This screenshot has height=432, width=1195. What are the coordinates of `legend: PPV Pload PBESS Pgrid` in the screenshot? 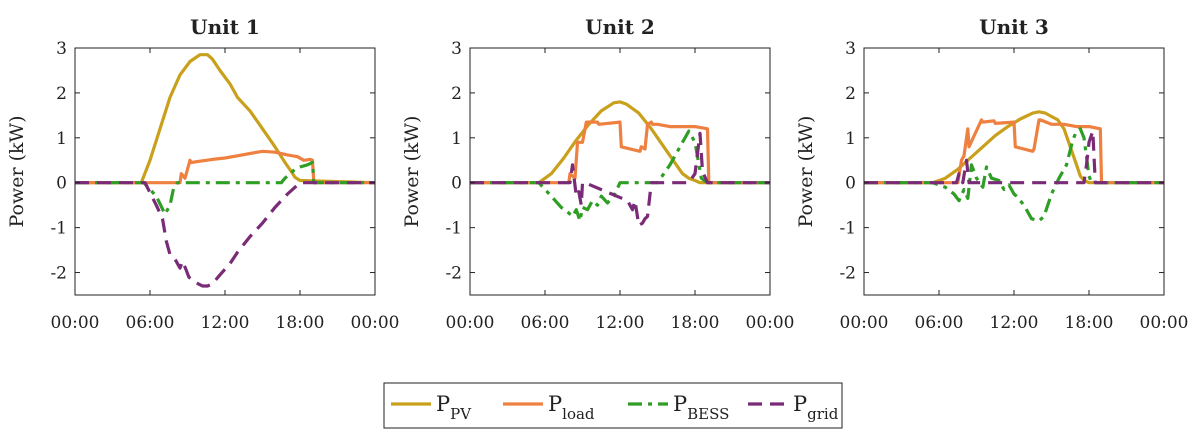 It's located at (613, 405).